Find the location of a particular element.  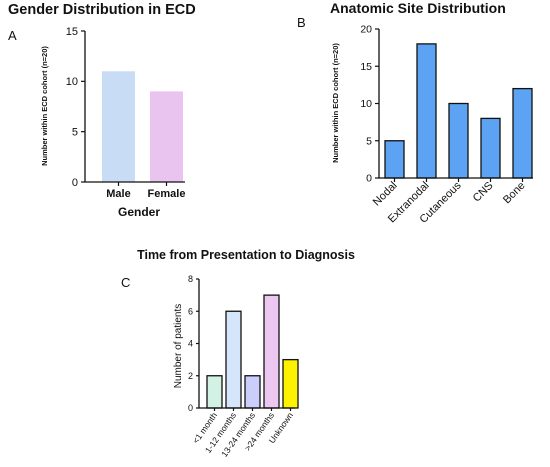

site-ytick-label: 15 is located at coordinates (366, 67).